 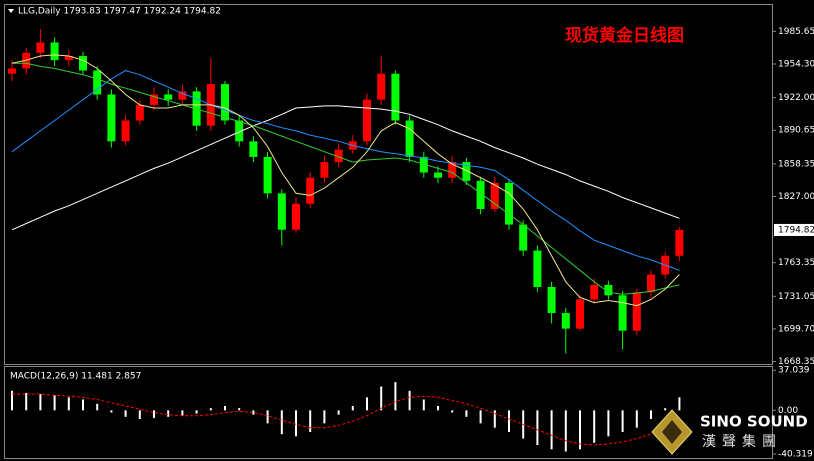 I want to click on y-tick-label: 1827.00, so click(x=796, y=197).